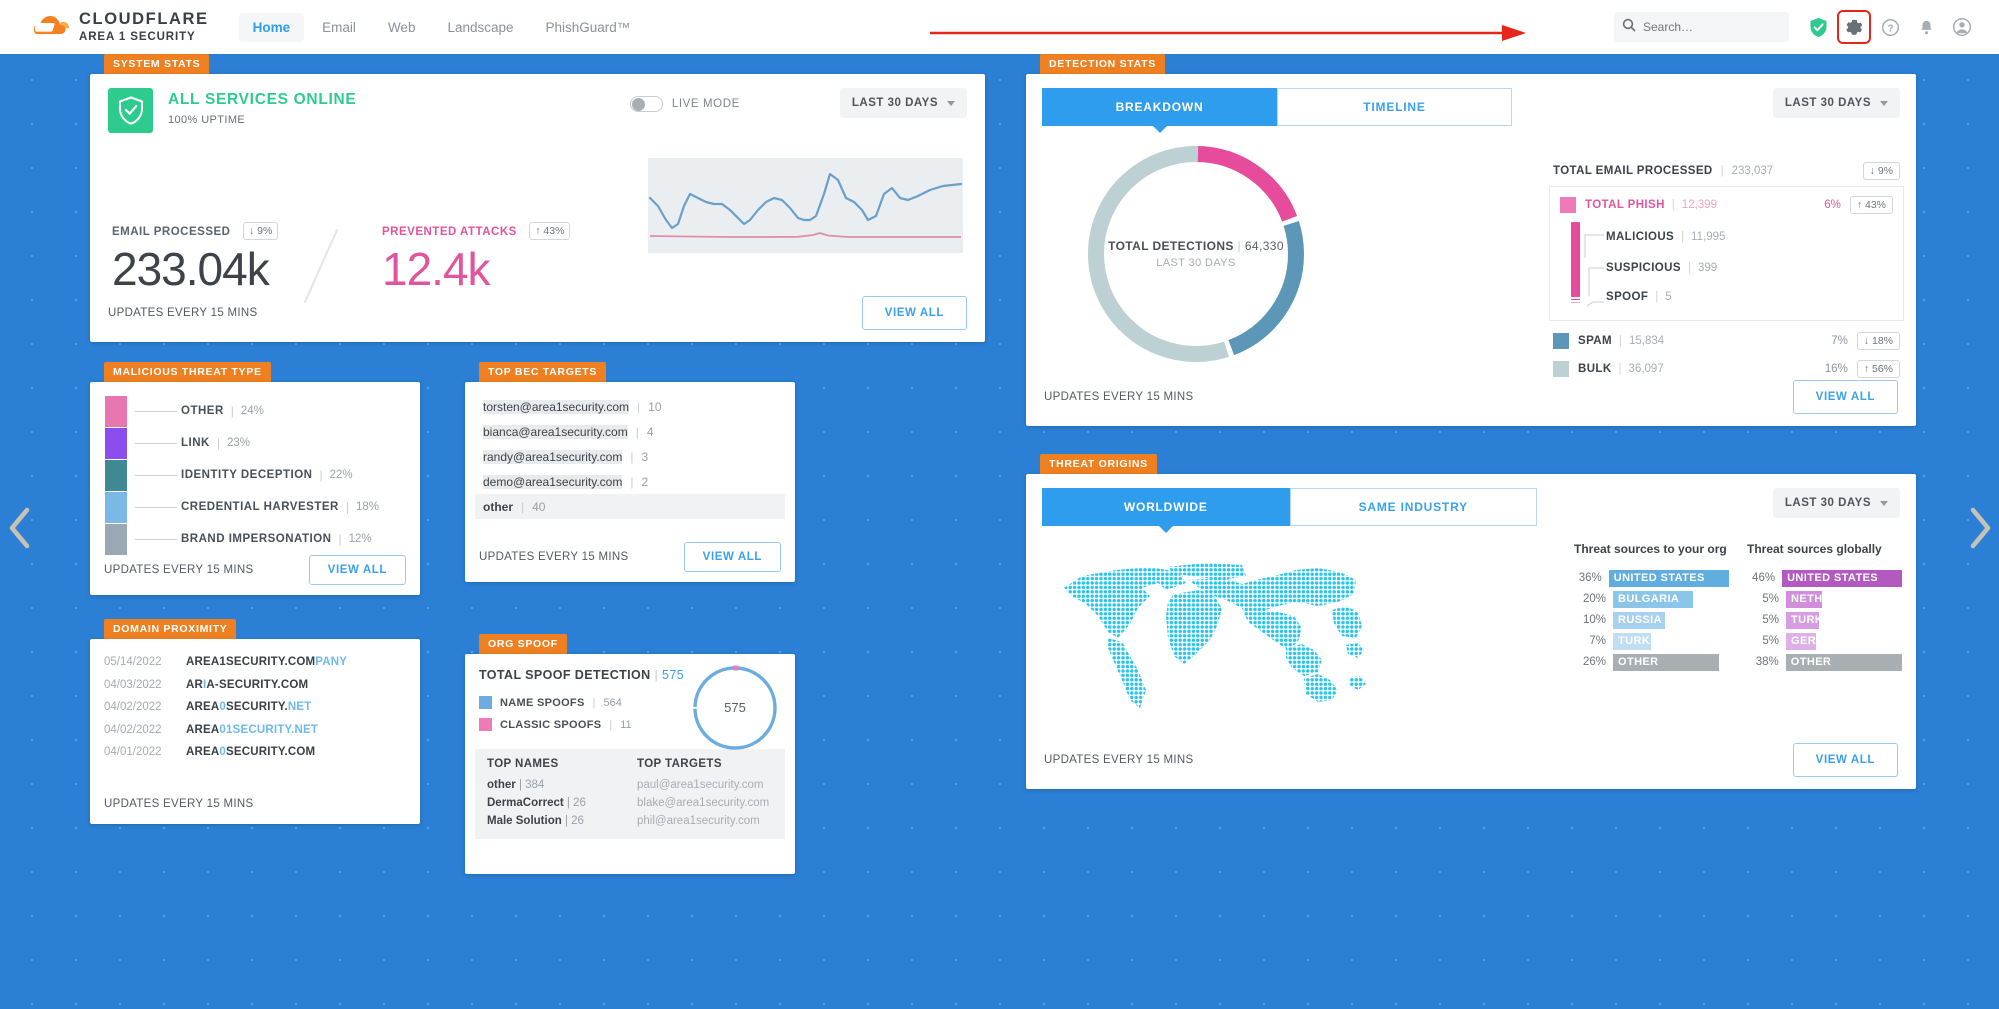 Image resolution: width=1999 pixels, height=1009 pixels. What do you see at coordinates (523, 764) in the screenshot?
I see `top-names-header: TOP NAMES` at bounding box center [523, 764].